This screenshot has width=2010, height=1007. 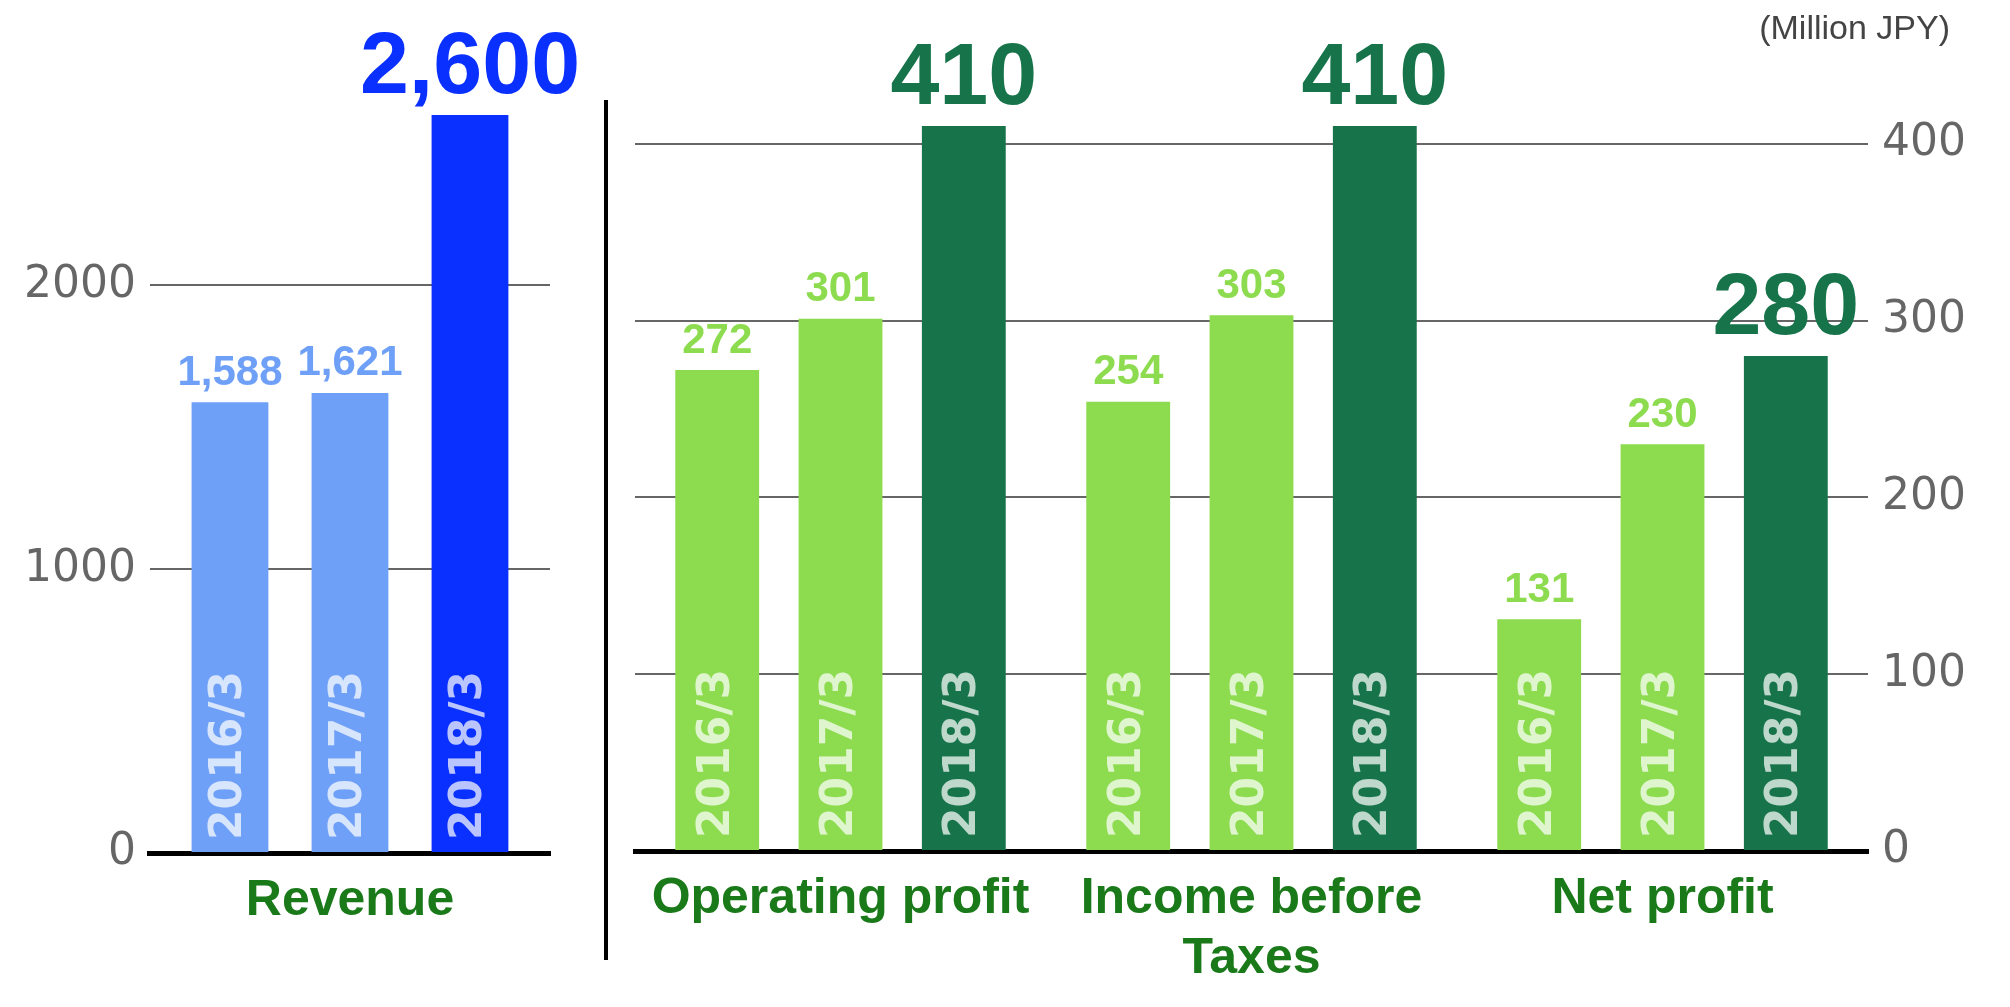 I want to click on data-label: 303, so click(x=1251, y=283).